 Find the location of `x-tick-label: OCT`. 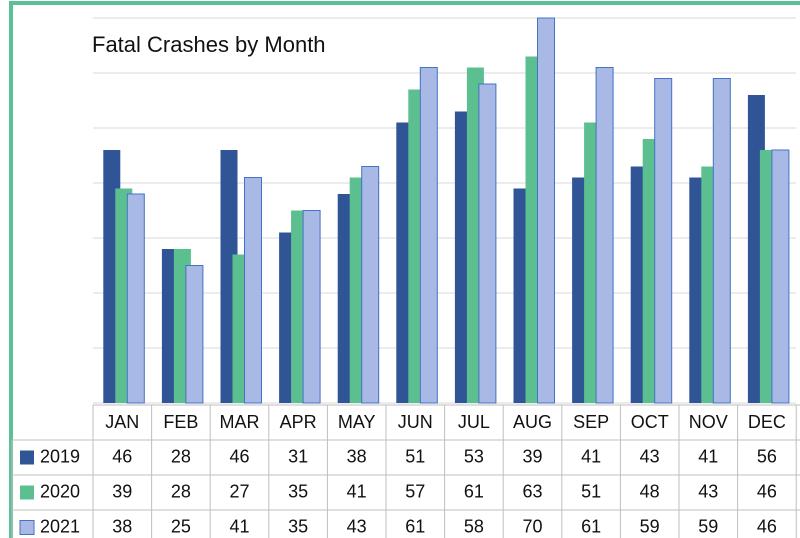

x-tick-label: OCT is located at coordinates (650, 422).